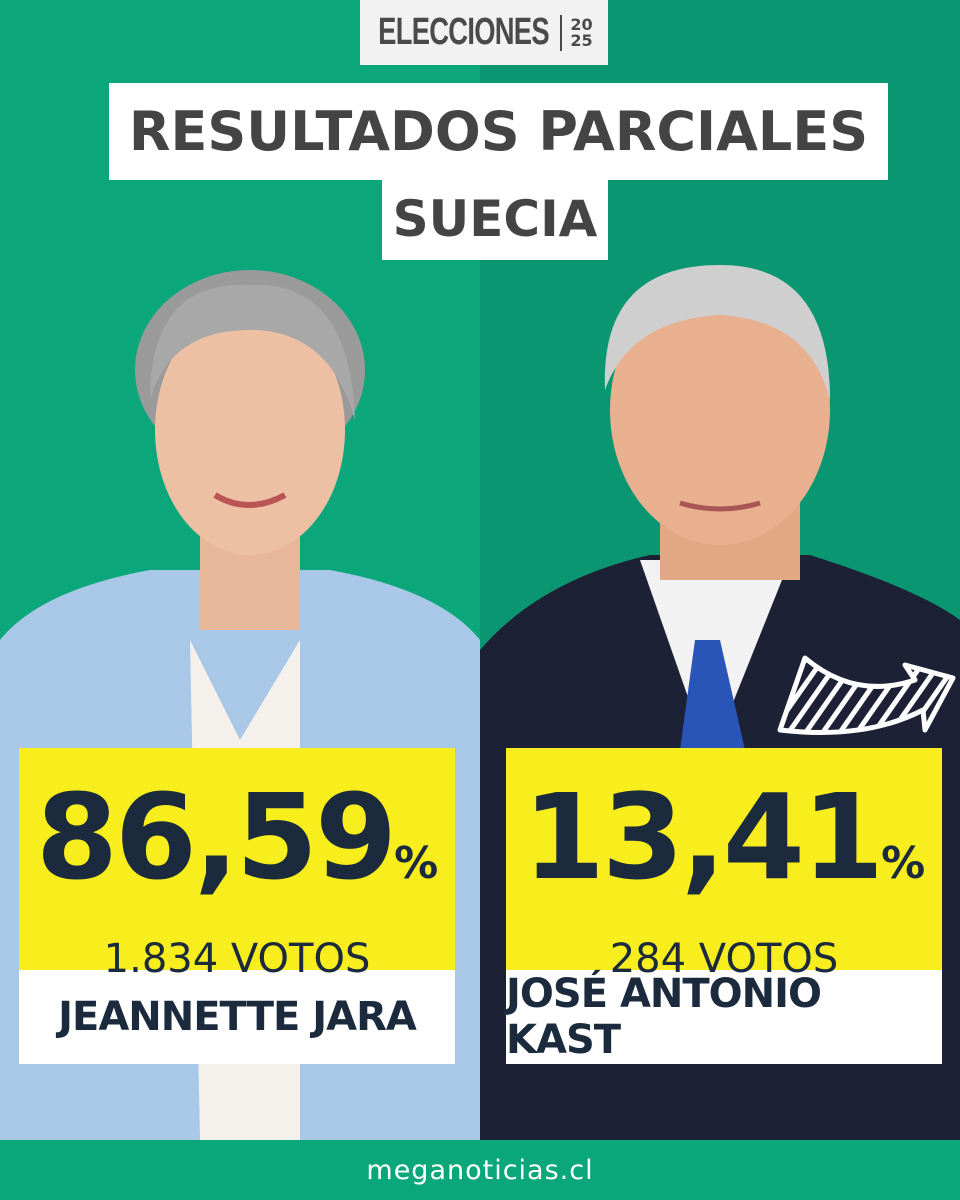 The width and height of the screenshot is (960, 1200). Describe the element at coordinates (495, 219) in the screenshot. I see `country-label: SUECIA` at that location.